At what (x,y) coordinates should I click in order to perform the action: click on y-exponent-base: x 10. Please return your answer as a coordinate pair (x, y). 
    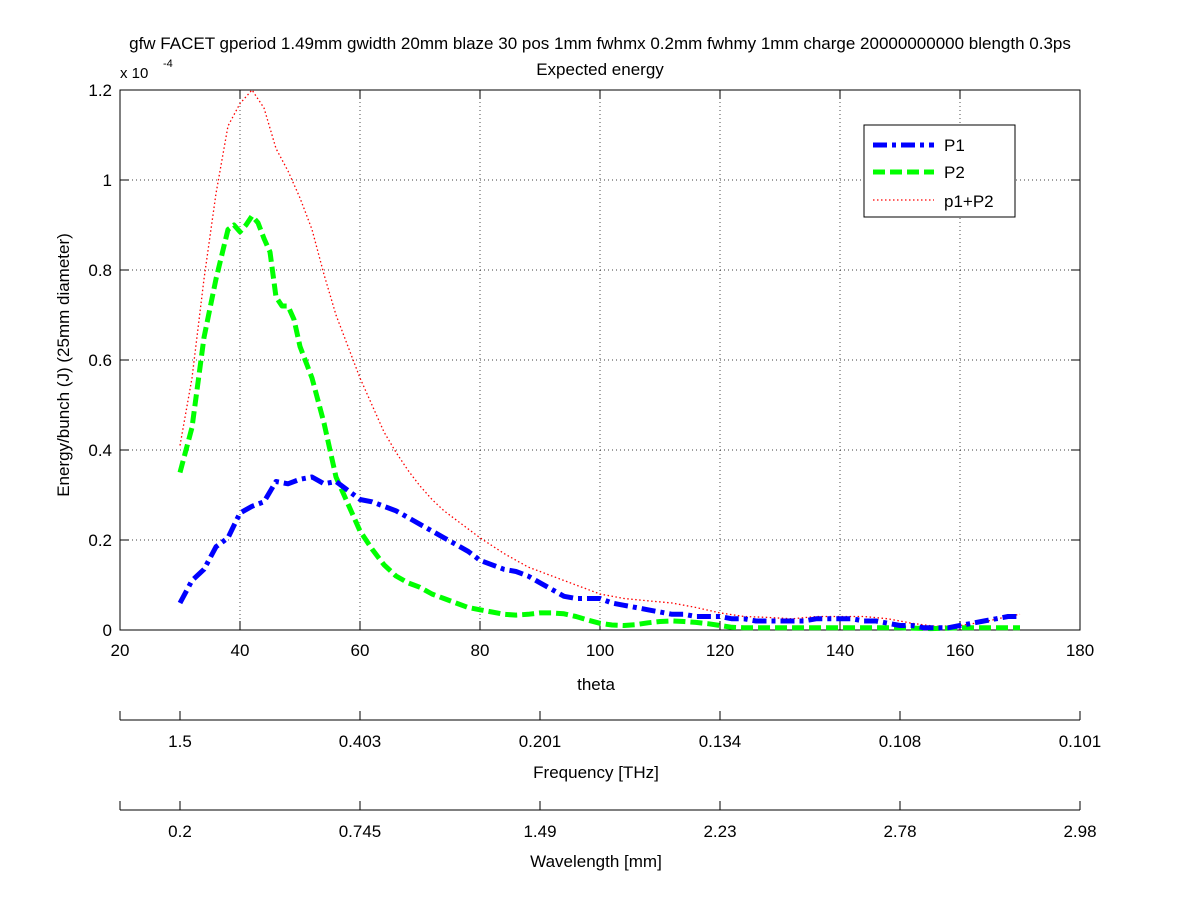
    Looking at the image, I should click on (134, 73).